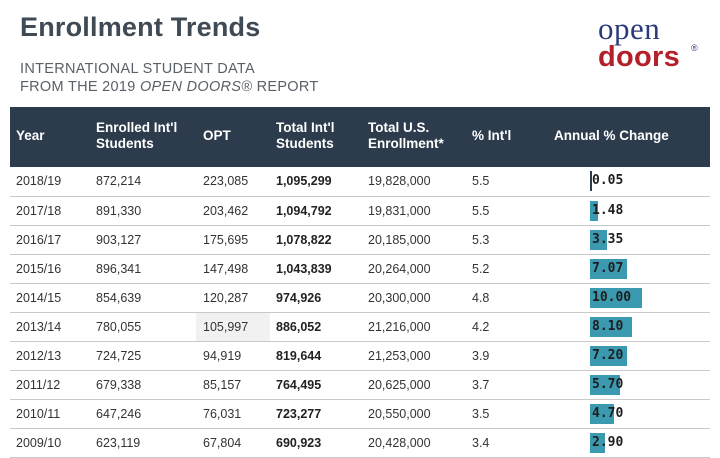 The height and width of the screenshot is (458, 720). What do you see at coordinates (38, 385) in the screenshot?
I see `cell-year: 2011/12` at bounding box center [38, 385].